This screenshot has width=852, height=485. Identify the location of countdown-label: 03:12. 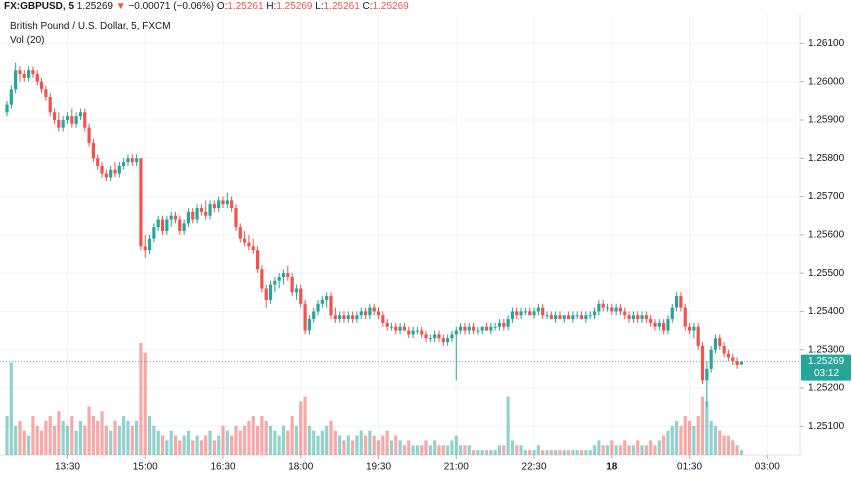
(826, 373).